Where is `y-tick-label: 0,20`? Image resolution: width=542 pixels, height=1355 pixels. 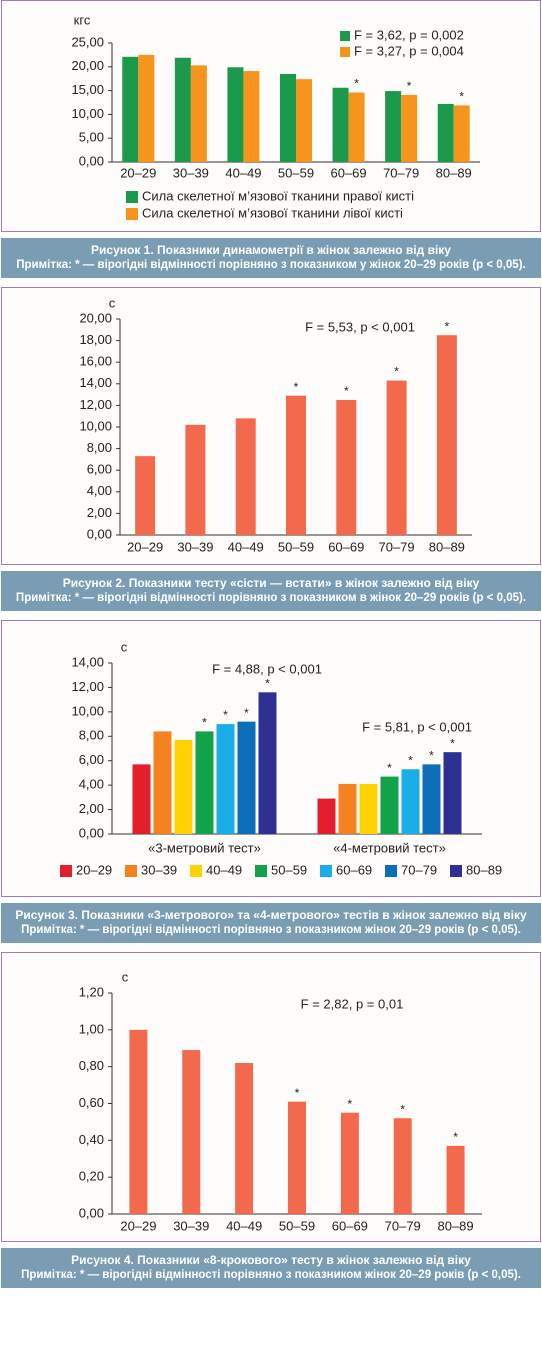 y-tick-label: 0,20 is located at coordinates (91, 1176).